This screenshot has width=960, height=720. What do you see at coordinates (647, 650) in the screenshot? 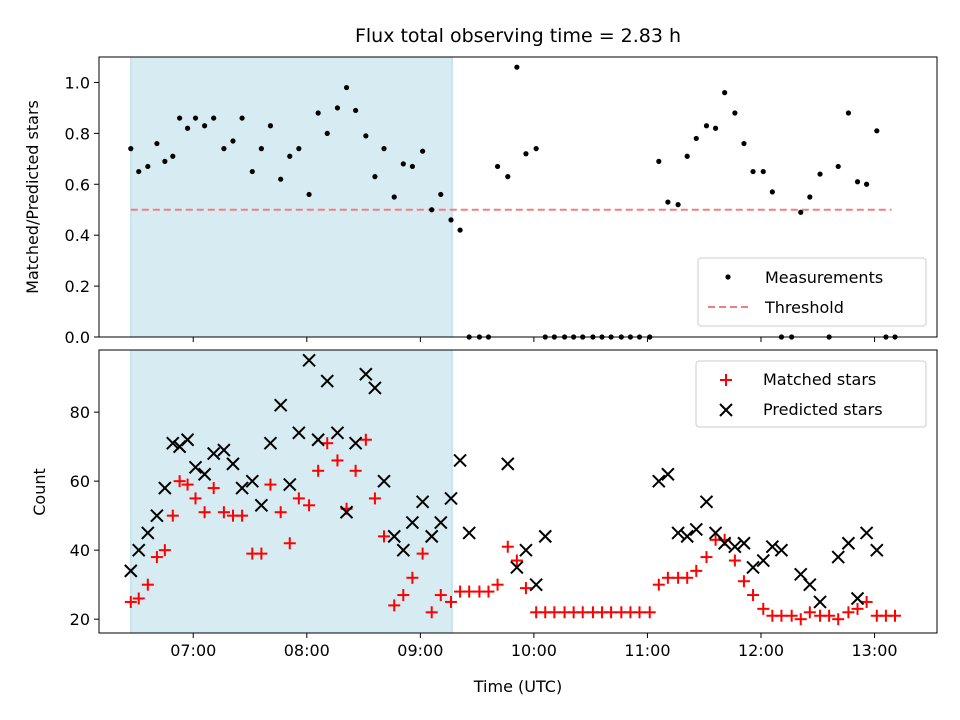
I see `bottom-x-tick-label: 11:00` at bounding box center [647, 650].